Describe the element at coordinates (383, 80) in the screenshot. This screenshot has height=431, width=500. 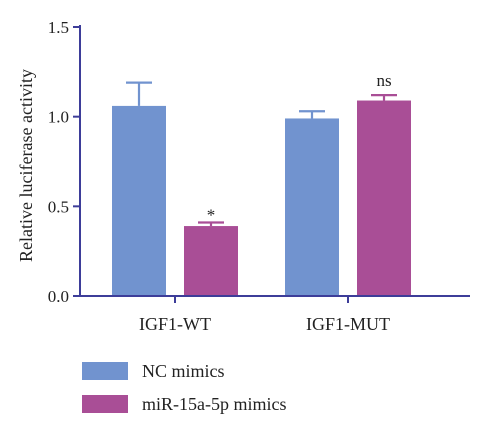
I see `significance-label: ns` at that location.